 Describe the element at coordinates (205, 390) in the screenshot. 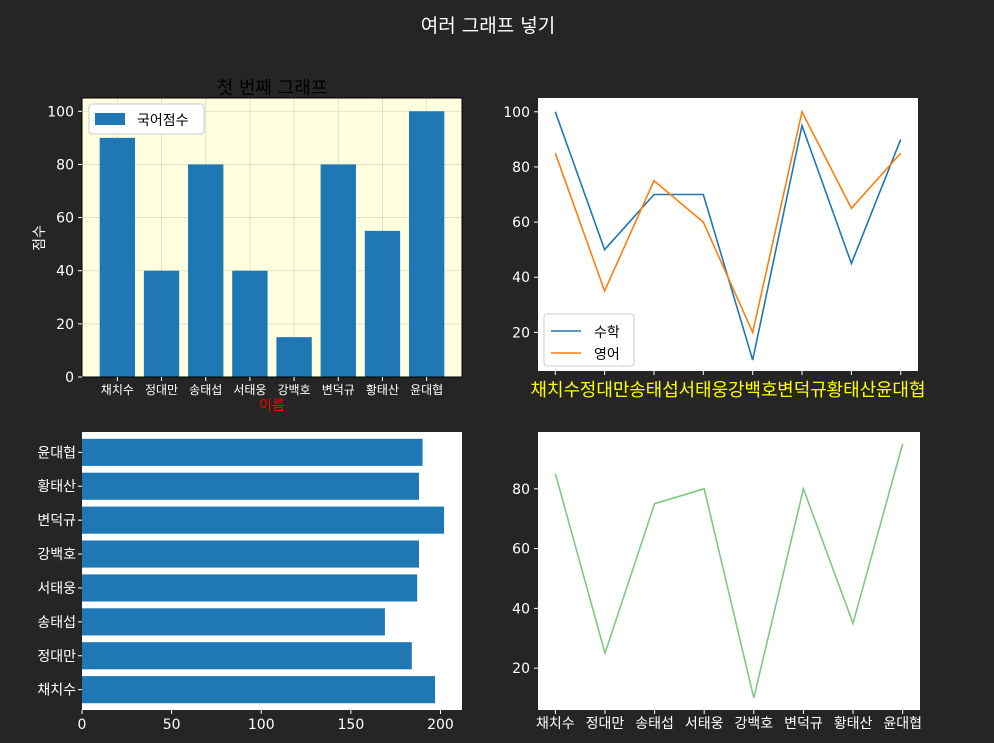

I see `chart-1-xtick-label: 송태섭` at that location.